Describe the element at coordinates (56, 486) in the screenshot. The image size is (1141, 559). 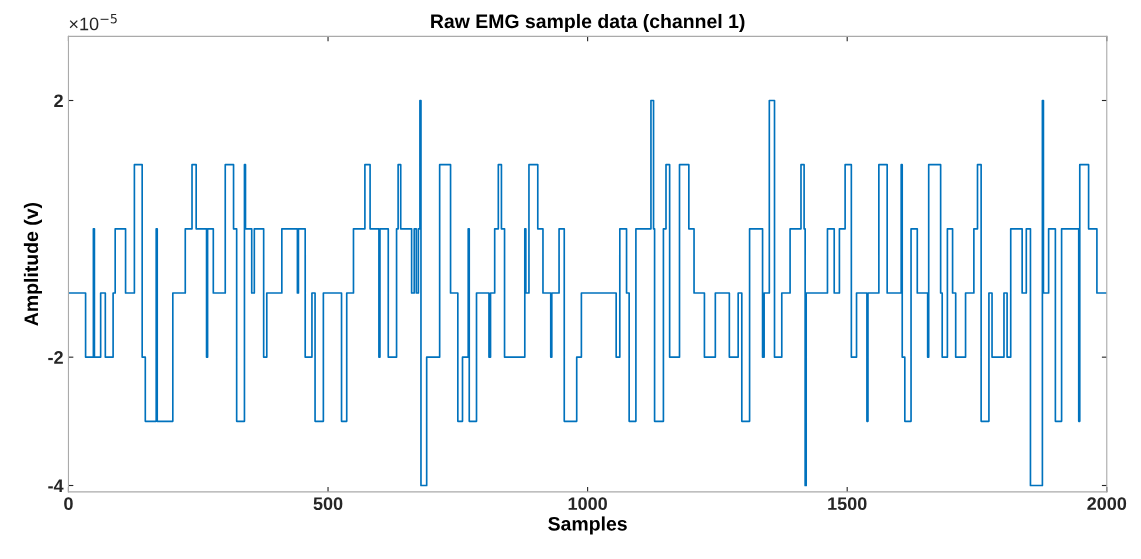
I see `y-tick-label: -4` at that location.